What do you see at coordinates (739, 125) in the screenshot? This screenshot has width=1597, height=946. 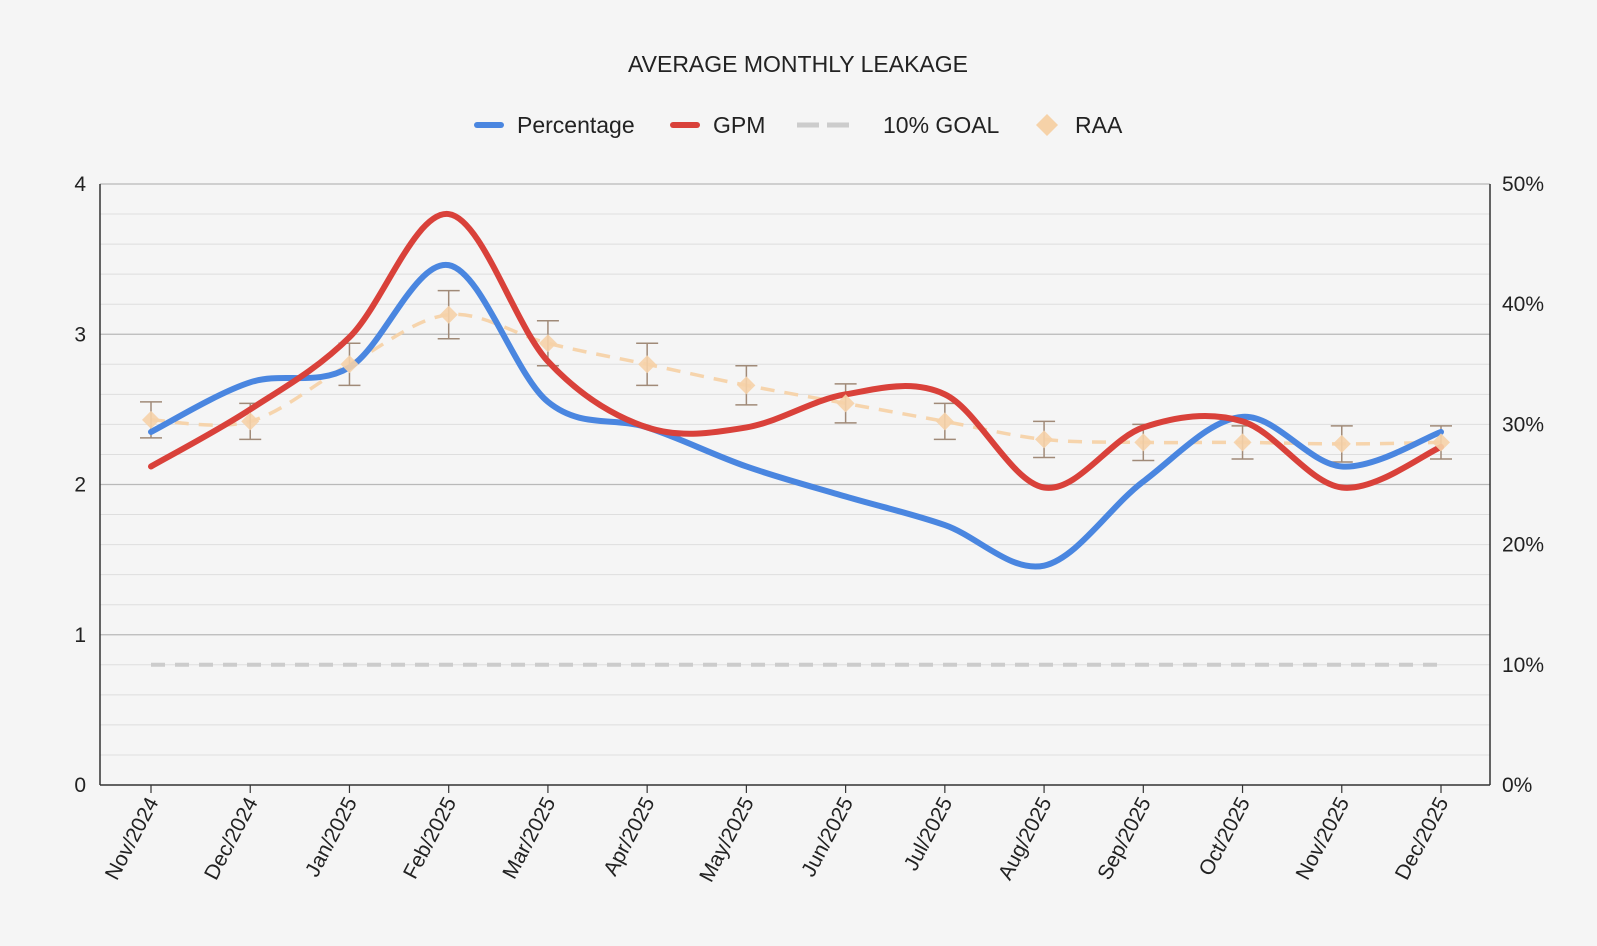 I see `legend-label: GPM` at bounding box center [739, 125].